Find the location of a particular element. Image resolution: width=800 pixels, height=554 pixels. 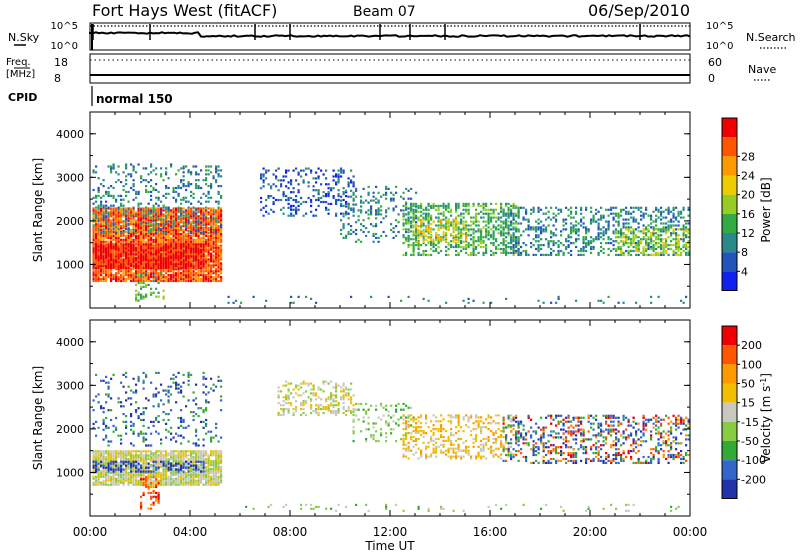

ytick-label: 2000 is located at coordinates (70, 221).